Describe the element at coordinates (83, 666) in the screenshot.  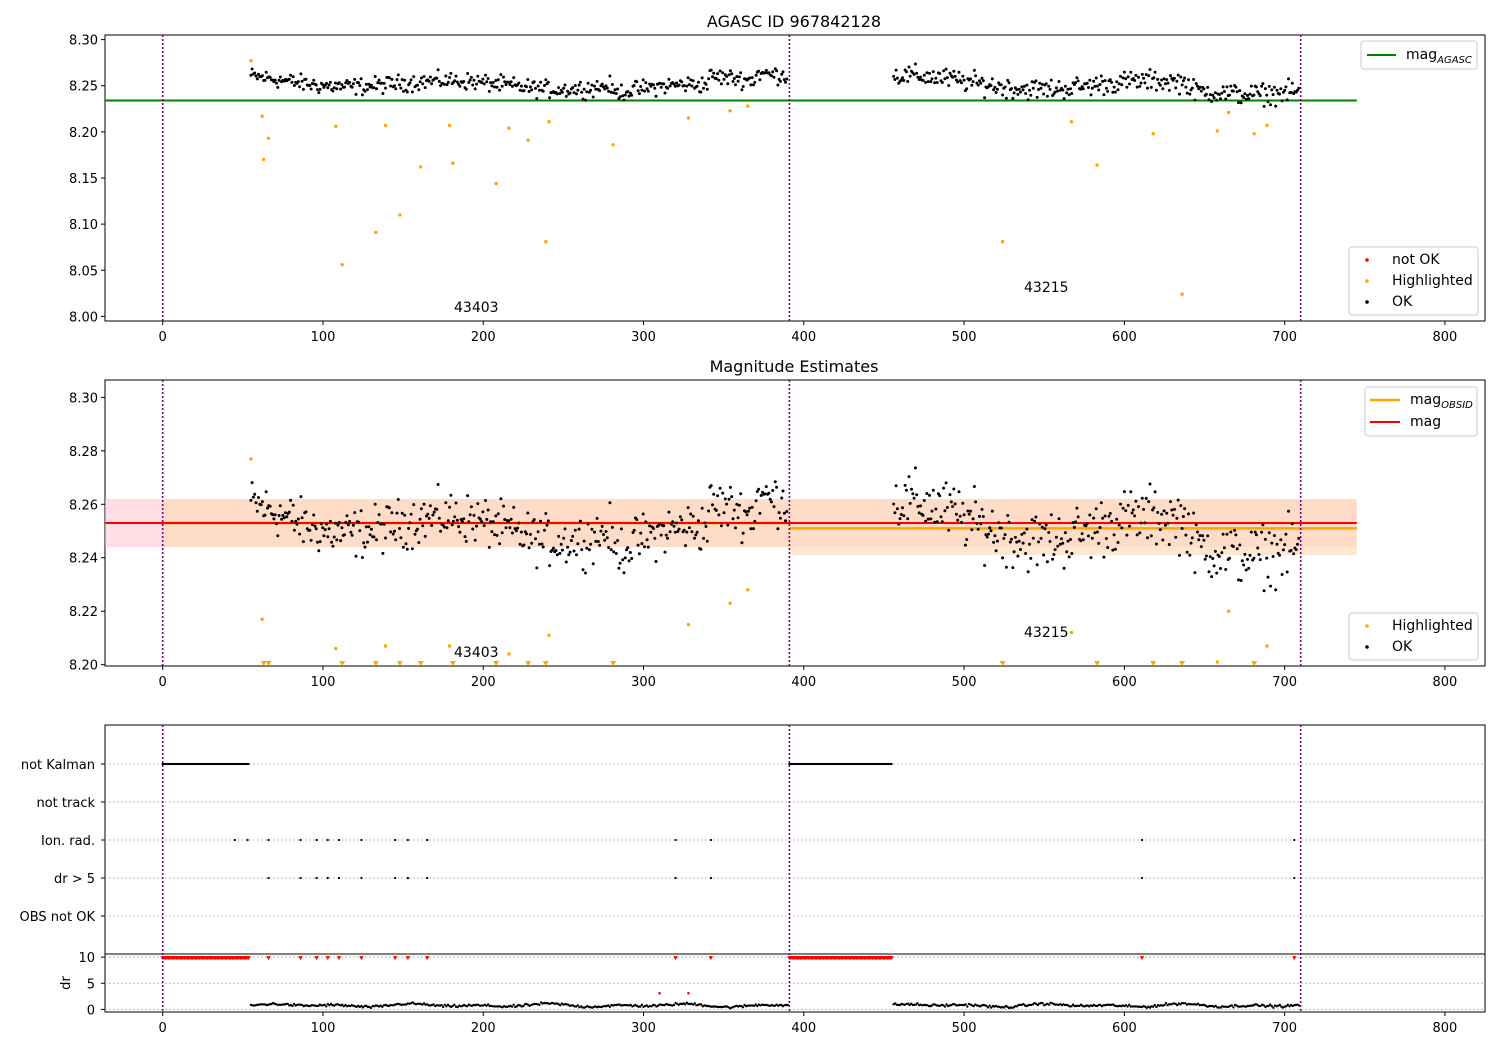
I see `ytick-label: 8.20` at that location.